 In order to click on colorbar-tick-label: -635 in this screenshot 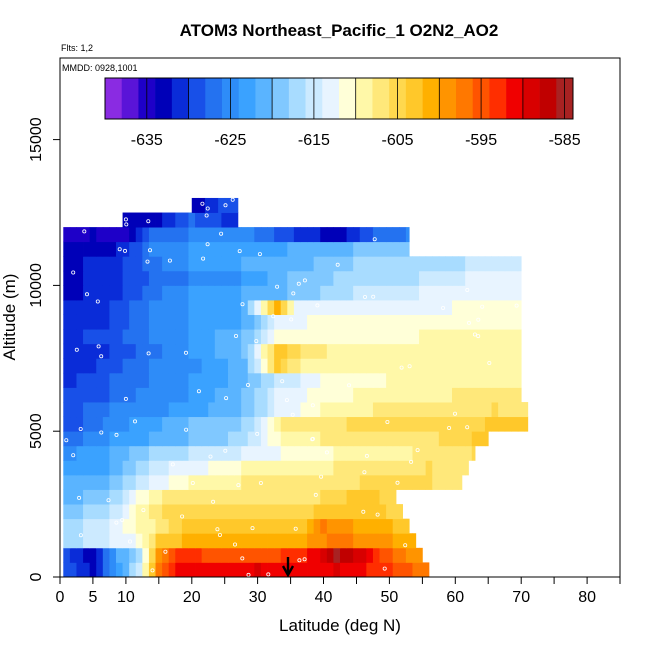, I will do `click(147, 140)`.